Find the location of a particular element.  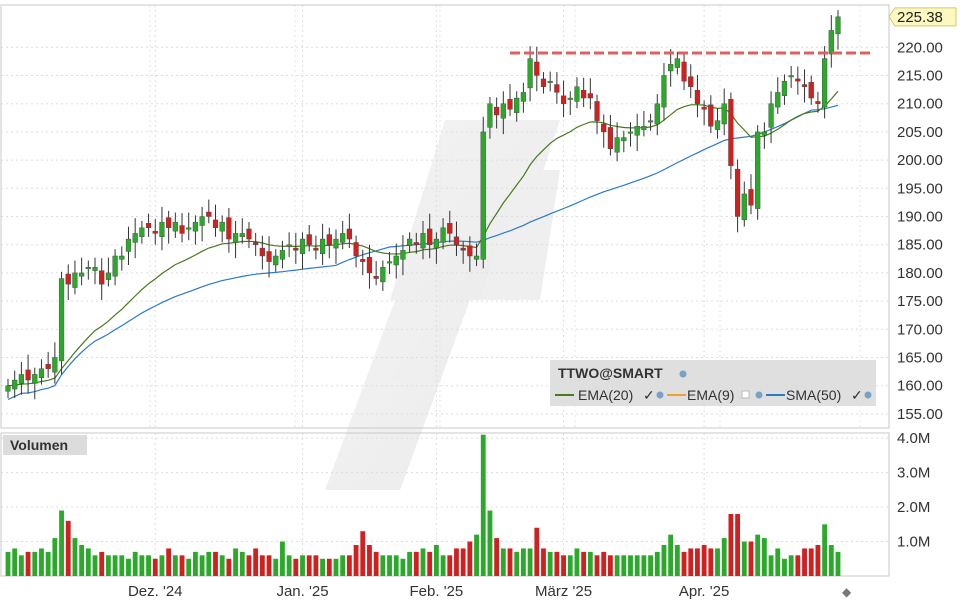

y-tick-label: 210.00 is located at coordinates (920, 104).